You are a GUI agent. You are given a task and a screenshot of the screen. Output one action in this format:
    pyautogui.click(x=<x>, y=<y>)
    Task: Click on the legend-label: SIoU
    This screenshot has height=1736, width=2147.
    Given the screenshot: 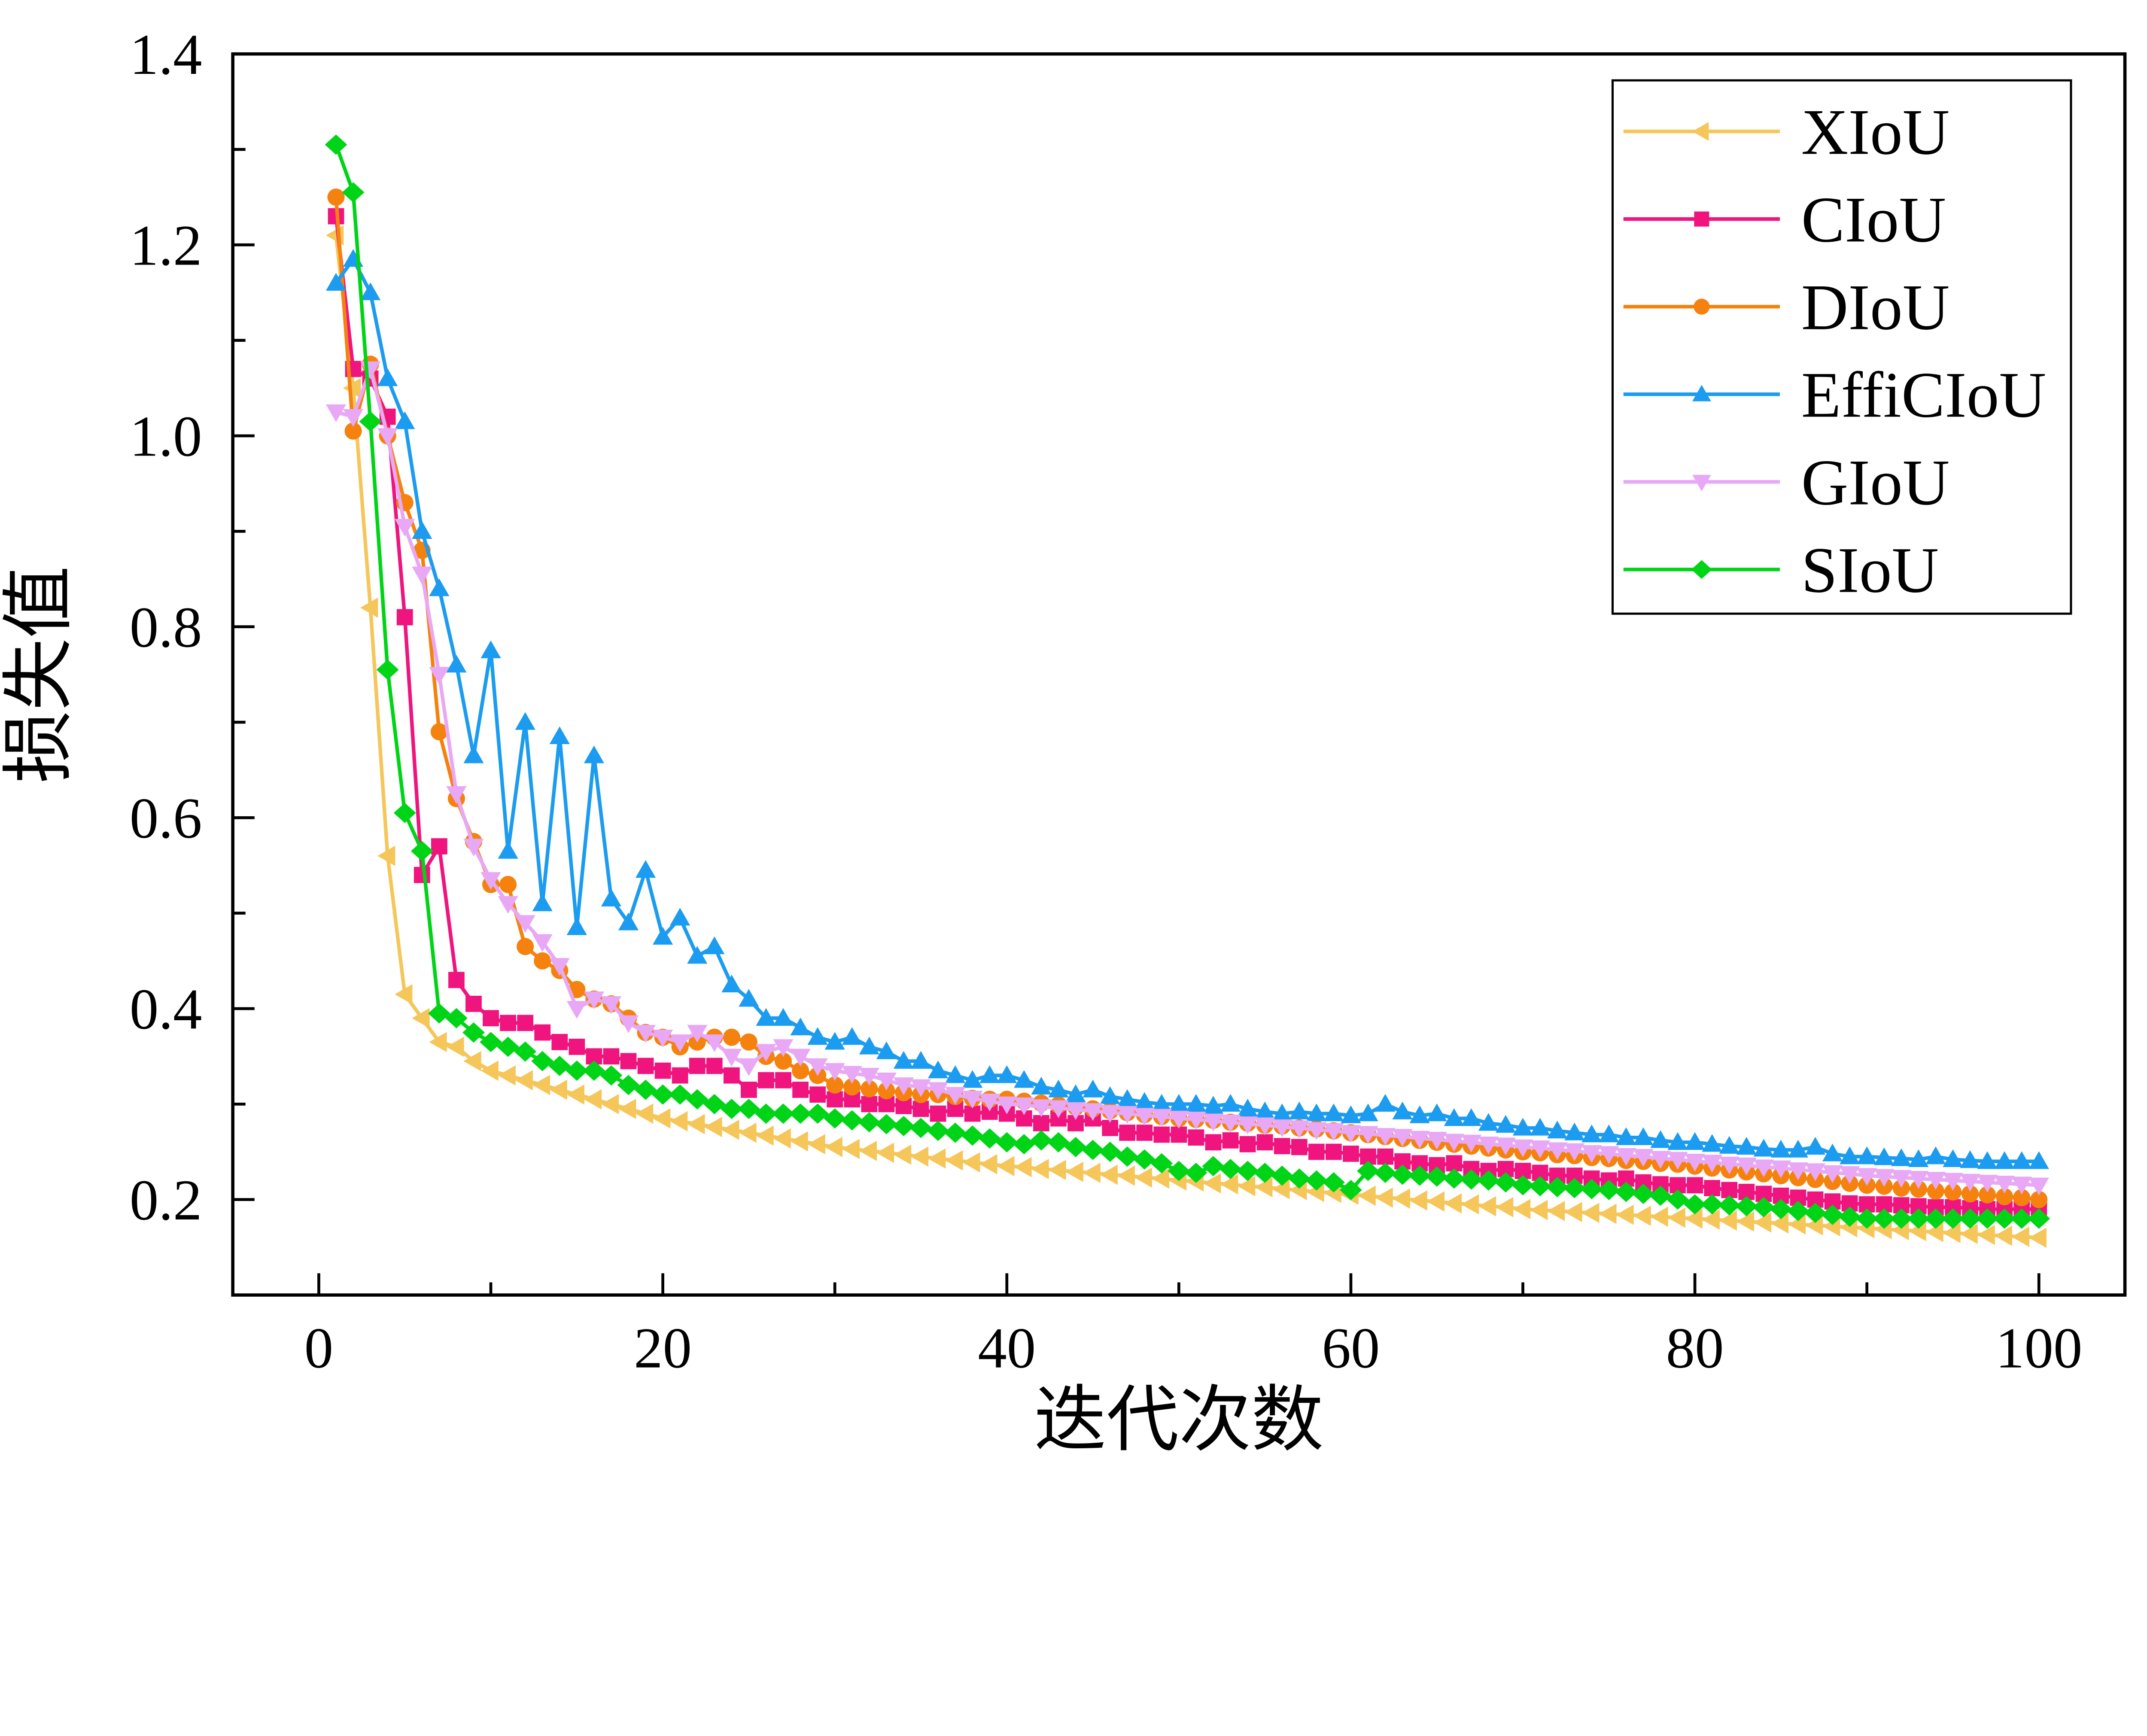 What is the action you would take?
    pyautogui.click(x=1870, y=570)
    